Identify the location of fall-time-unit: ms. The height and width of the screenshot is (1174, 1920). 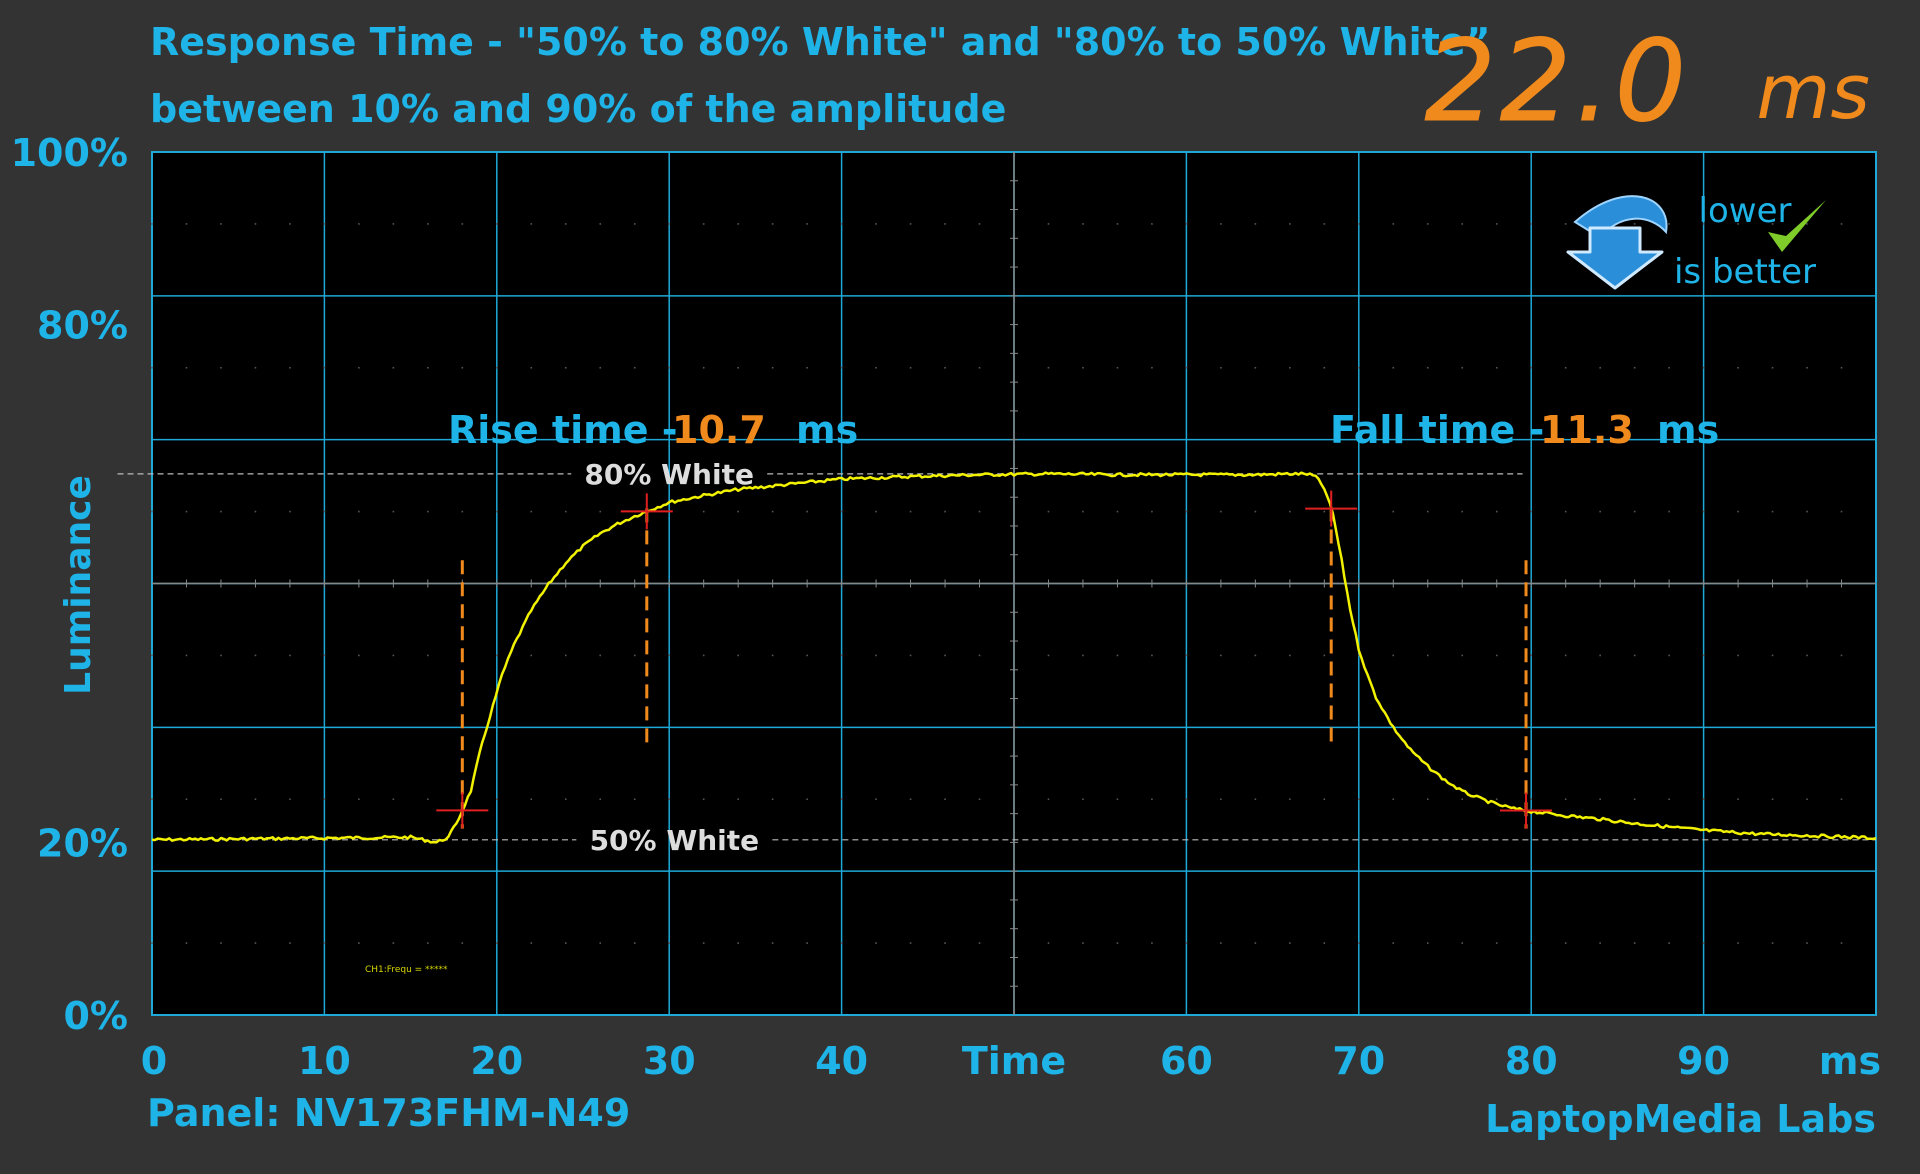
(1688, 430).